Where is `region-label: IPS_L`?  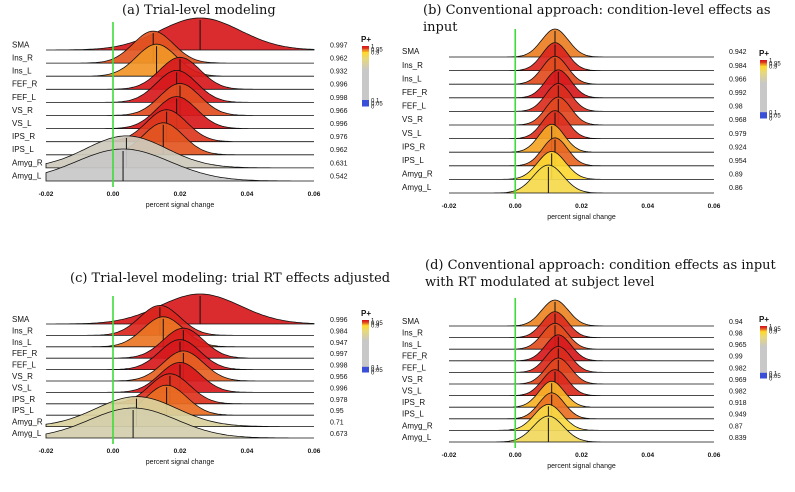
region-label: IPS_L is located at coordinates (23, 149).